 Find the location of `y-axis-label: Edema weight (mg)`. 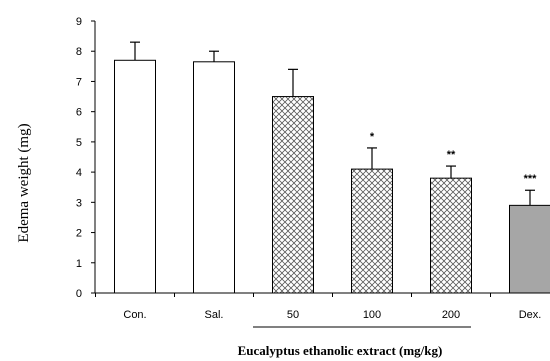

y-axis-label: Edema weight (mg) is located at coordinates (24, 182).